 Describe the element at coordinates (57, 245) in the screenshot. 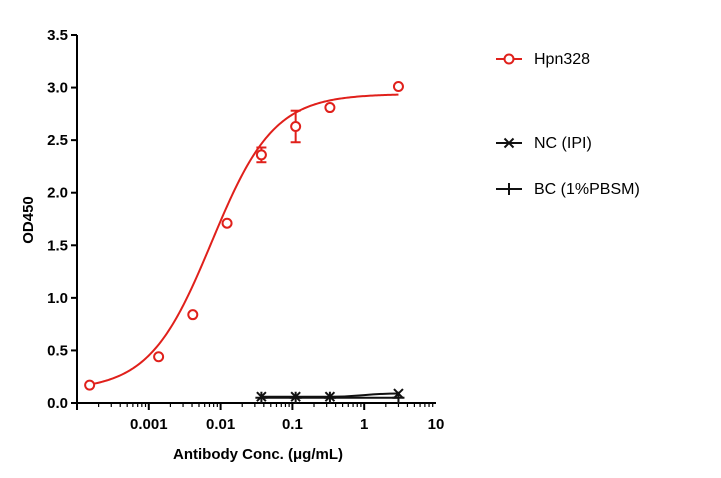

I see `y-tick-label: 1.5` at that location.